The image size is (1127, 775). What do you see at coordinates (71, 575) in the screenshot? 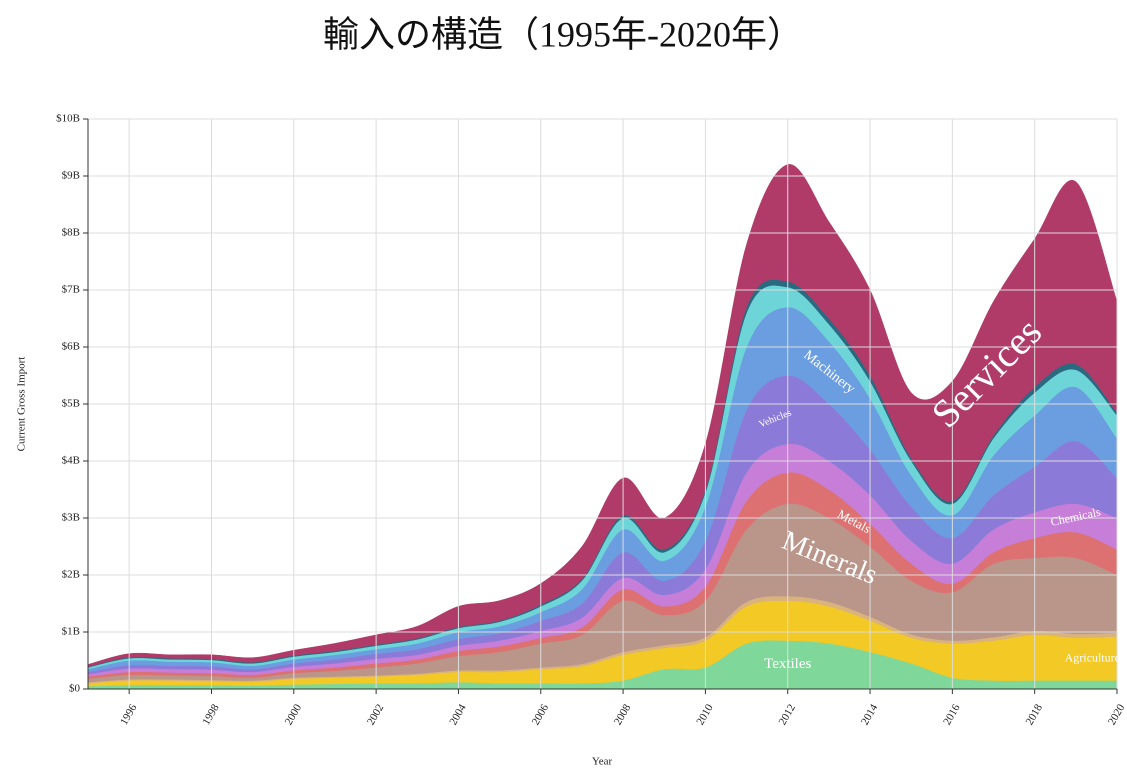
I see `y-tick-label: $2B` at bounding box center [71, 575].